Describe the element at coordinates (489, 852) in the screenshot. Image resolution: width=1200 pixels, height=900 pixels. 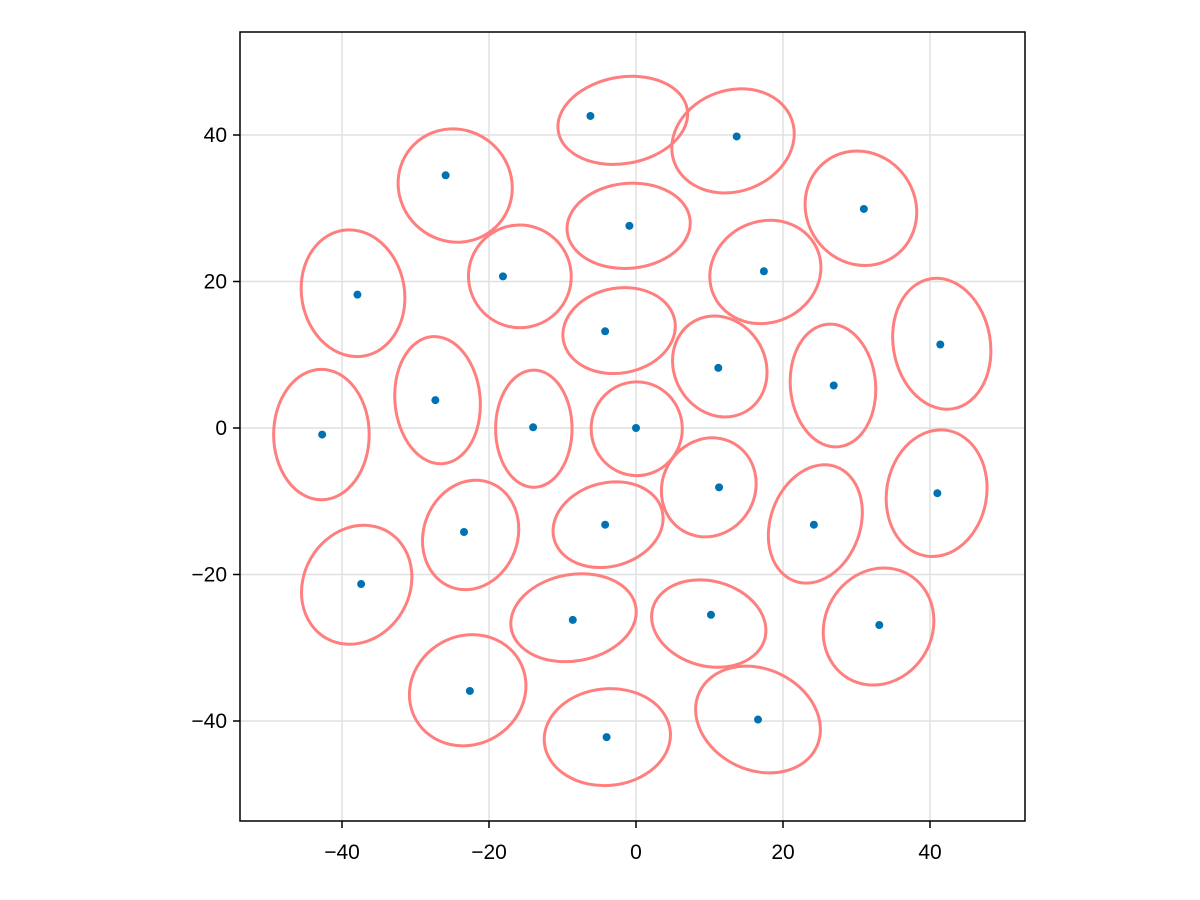
I see `x-tick-label: −20` at that location.